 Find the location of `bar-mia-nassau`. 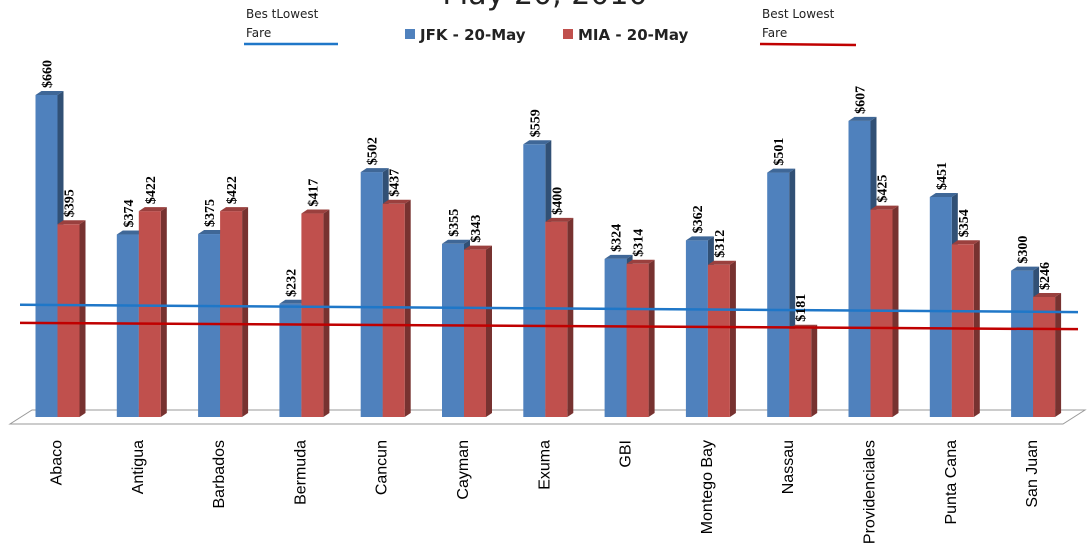

bar-mia-nassau is located at coordinates (803, 370).